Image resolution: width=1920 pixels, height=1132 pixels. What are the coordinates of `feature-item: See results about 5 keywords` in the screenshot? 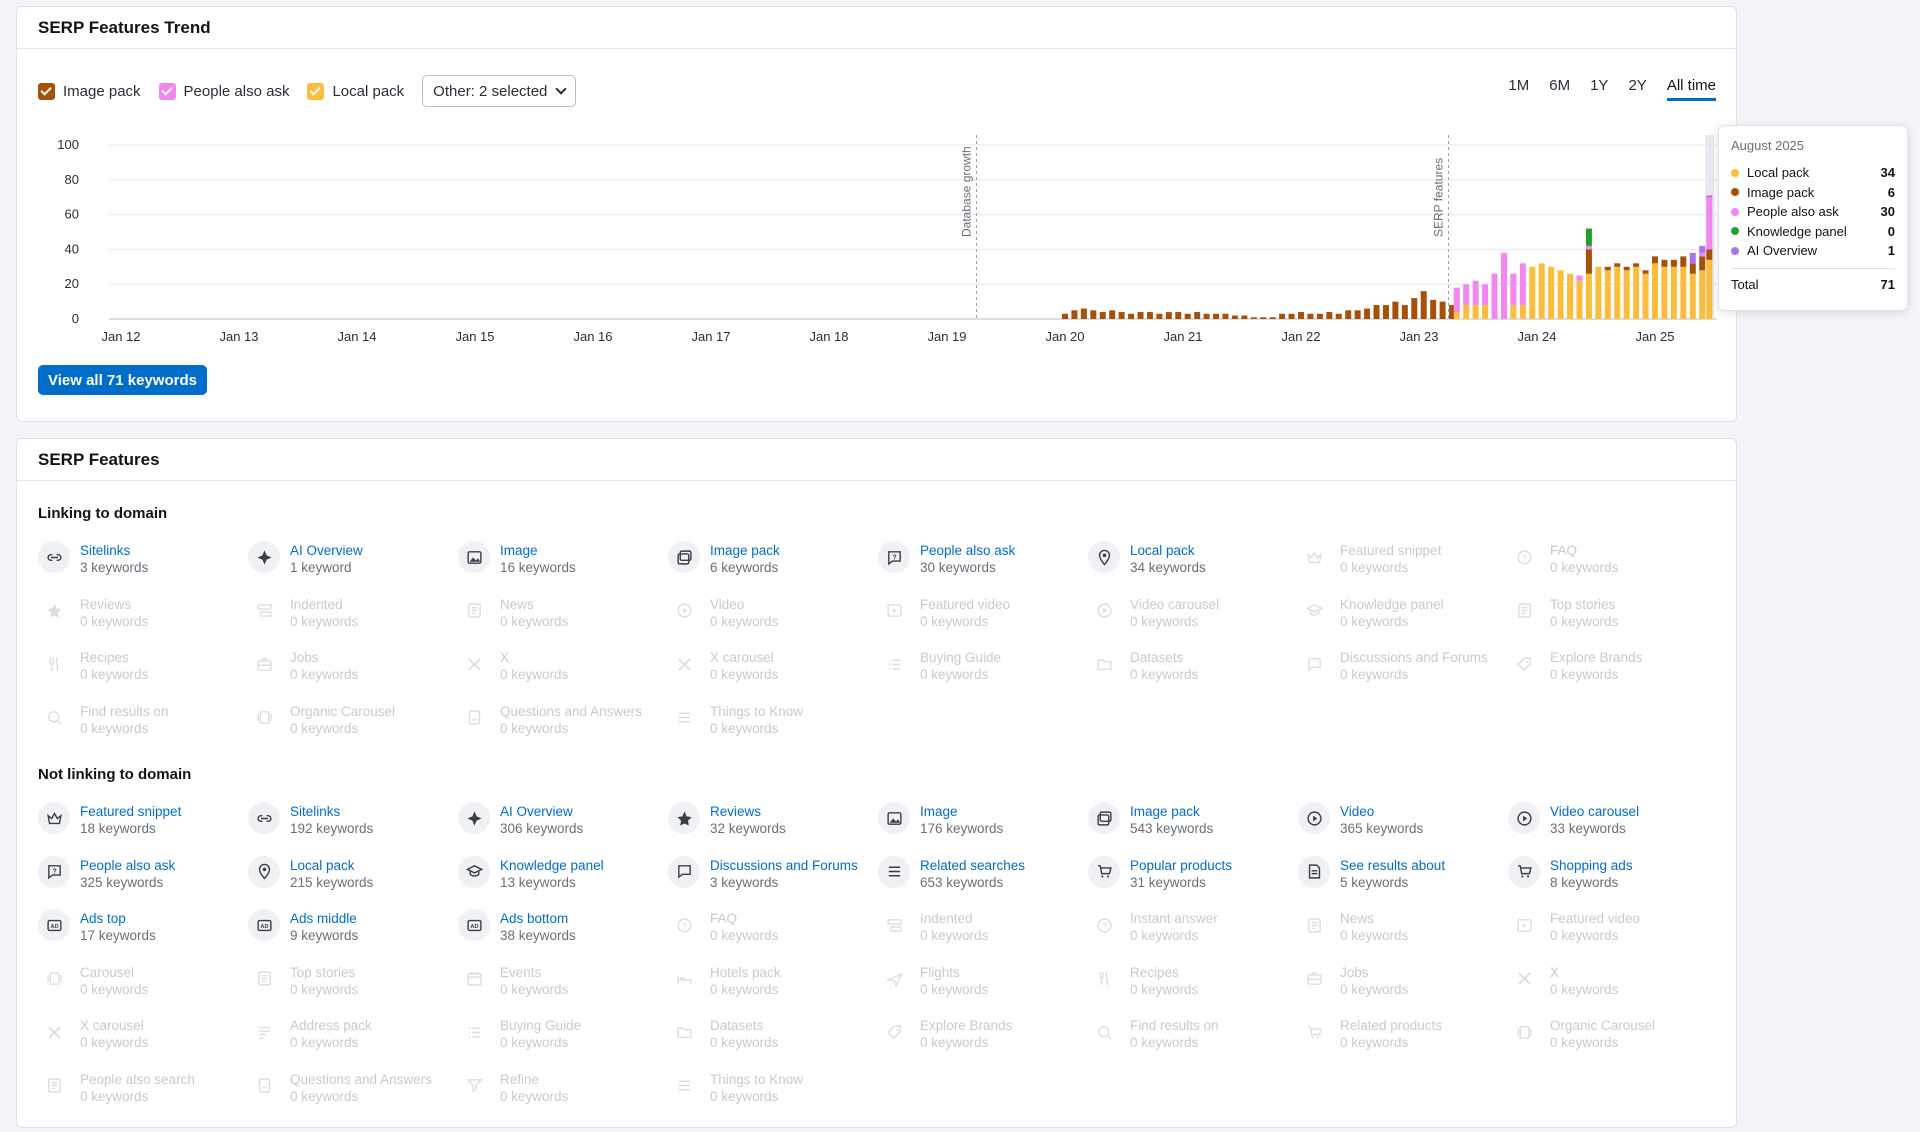 It's located at (1403, 882).